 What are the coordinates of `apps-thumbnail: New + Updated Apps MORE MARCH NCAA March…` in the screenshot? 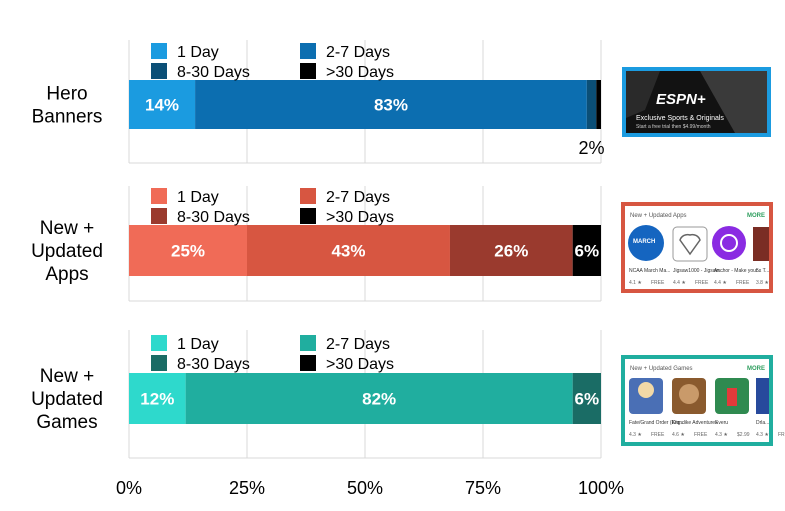 It's located at (697, 247).